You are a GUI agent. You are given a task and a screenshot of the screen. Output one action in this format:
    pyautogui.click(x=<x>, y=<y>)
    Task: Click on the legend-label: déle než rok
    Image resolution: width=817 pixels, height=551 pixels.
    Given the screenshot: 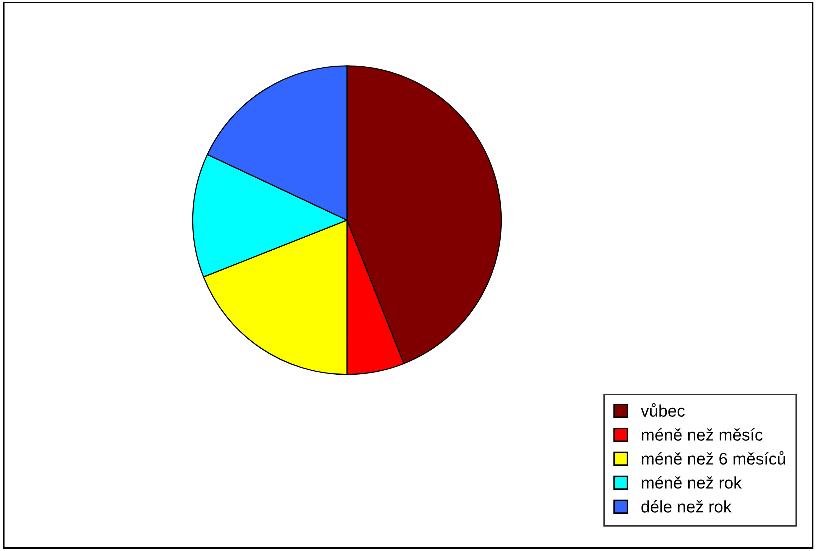 What is the action you would take?
    pyautogui.click(x=687, y=506)
    